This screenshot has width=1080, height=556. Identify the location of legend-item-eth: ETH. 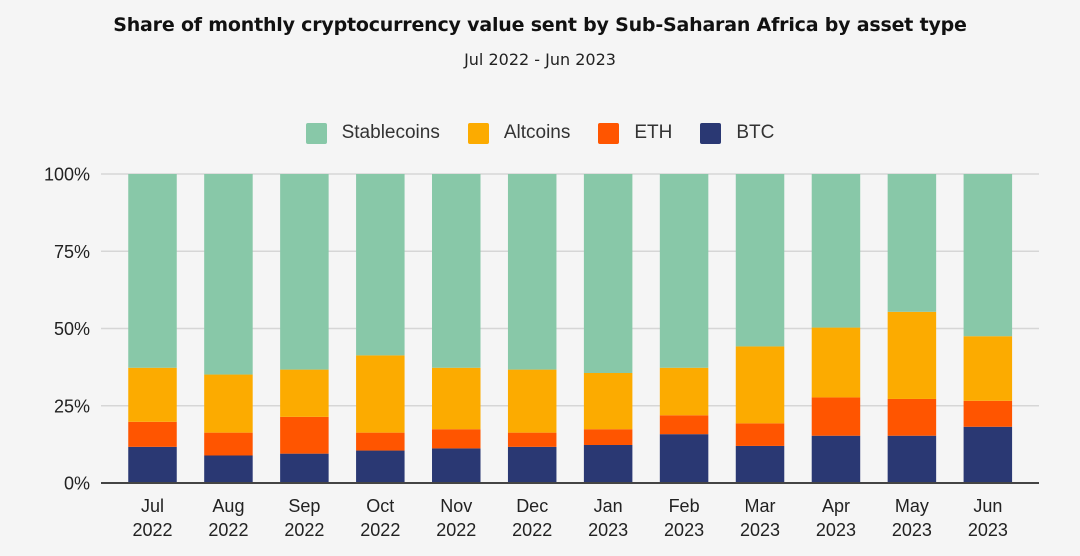
(635, 133).